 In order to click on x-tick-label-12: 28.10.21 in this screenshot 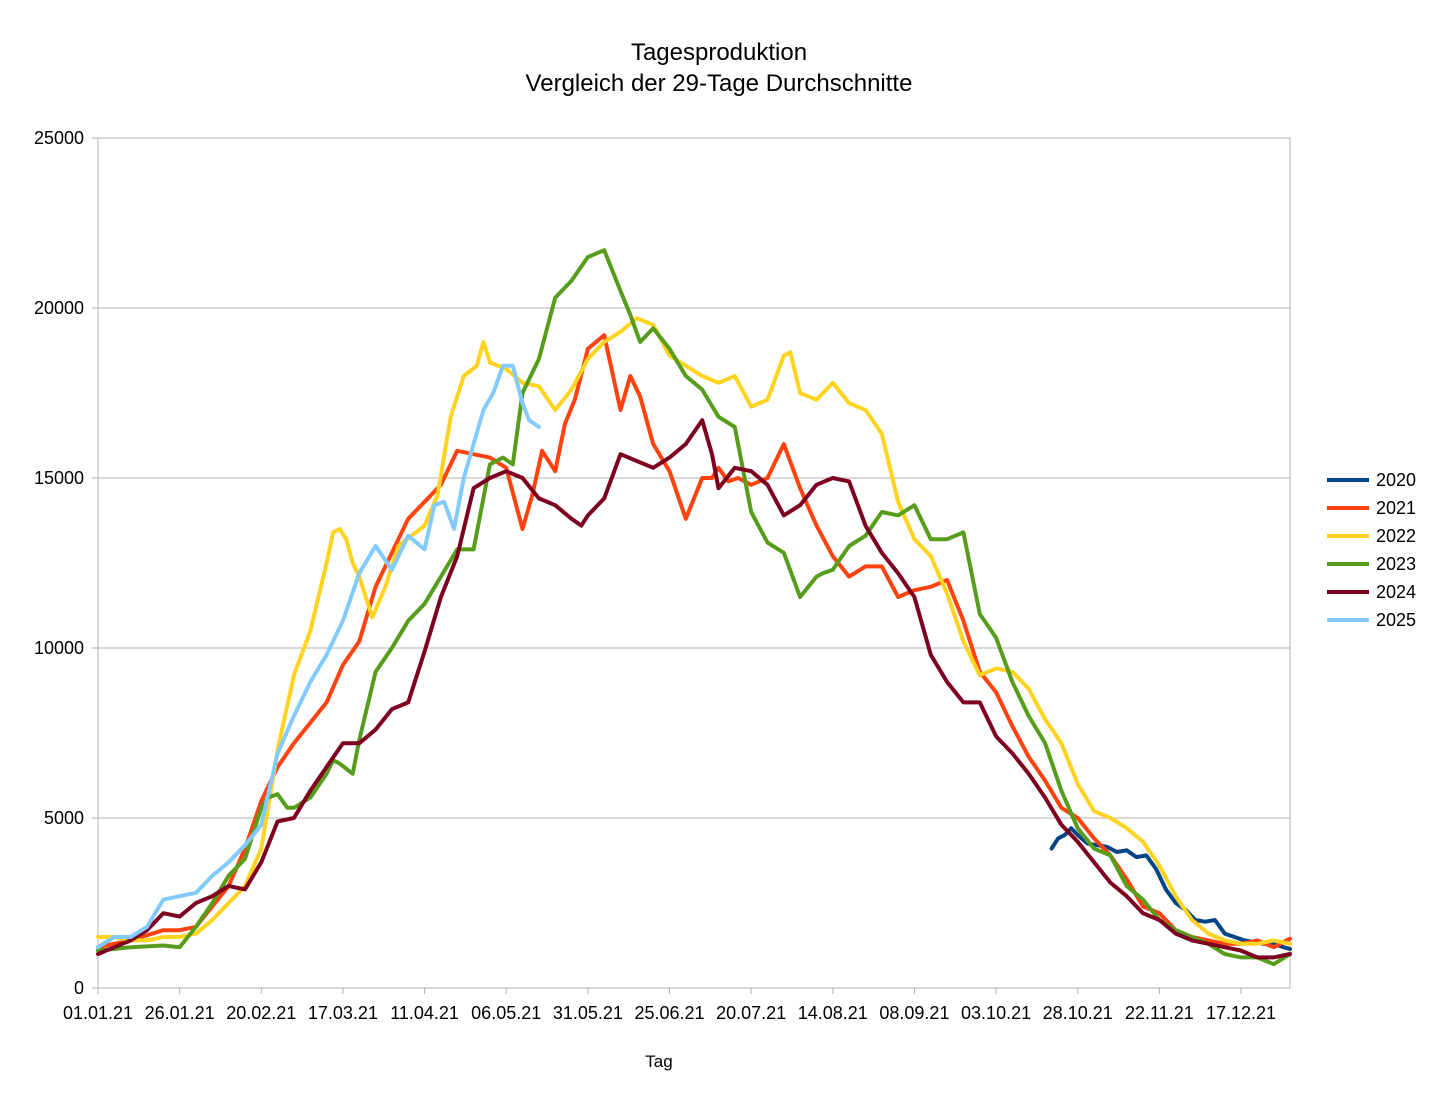, I will do `click(1078, 1013)`.